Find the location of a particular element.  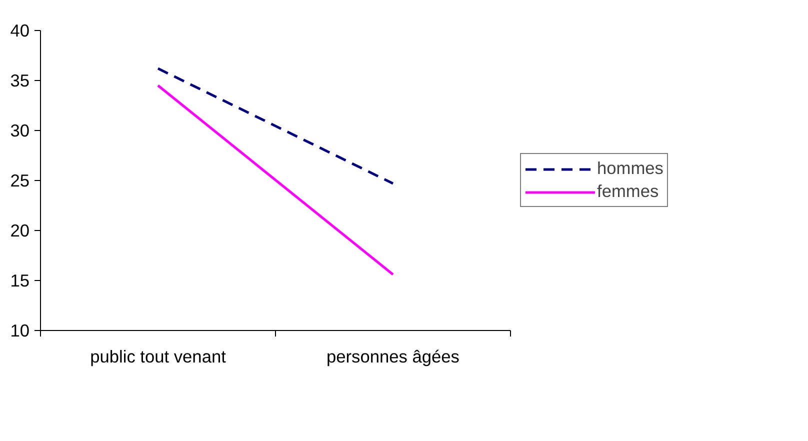

legend-label: femmes is located at coordinates (628, 191).